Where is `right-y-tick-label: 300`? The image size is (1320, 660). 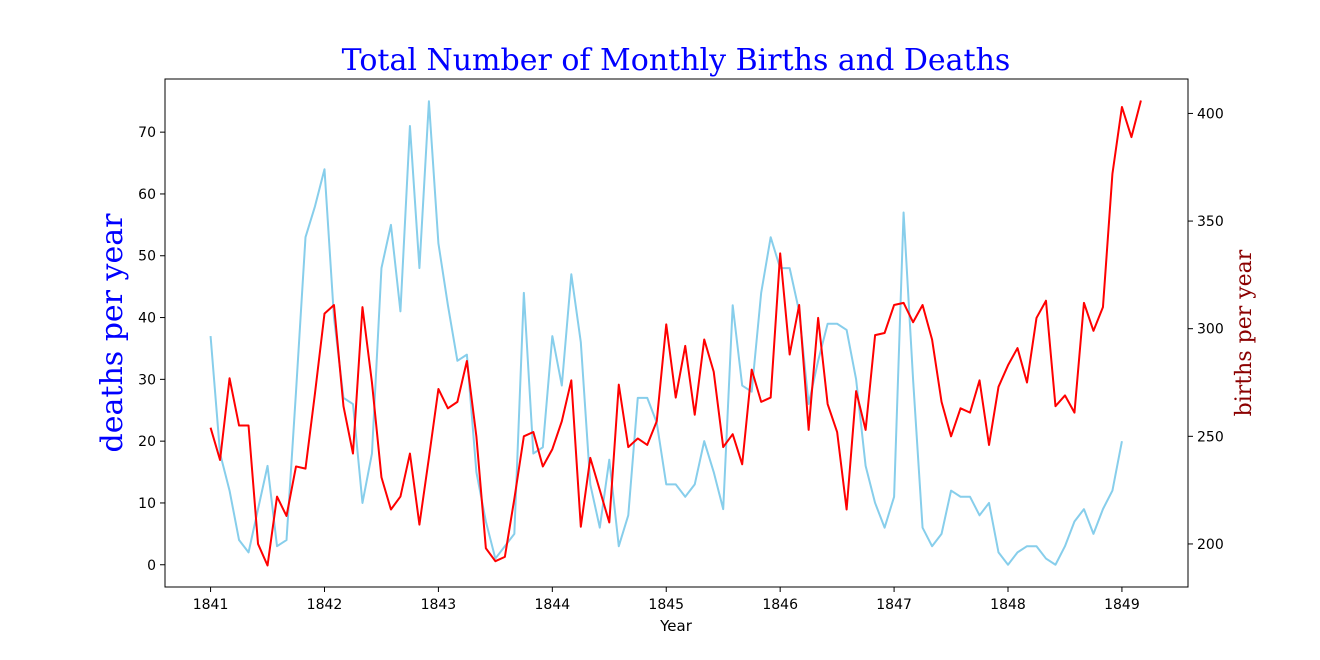 right-y-tick-label: 300 is located at coordinates (1210, 330).